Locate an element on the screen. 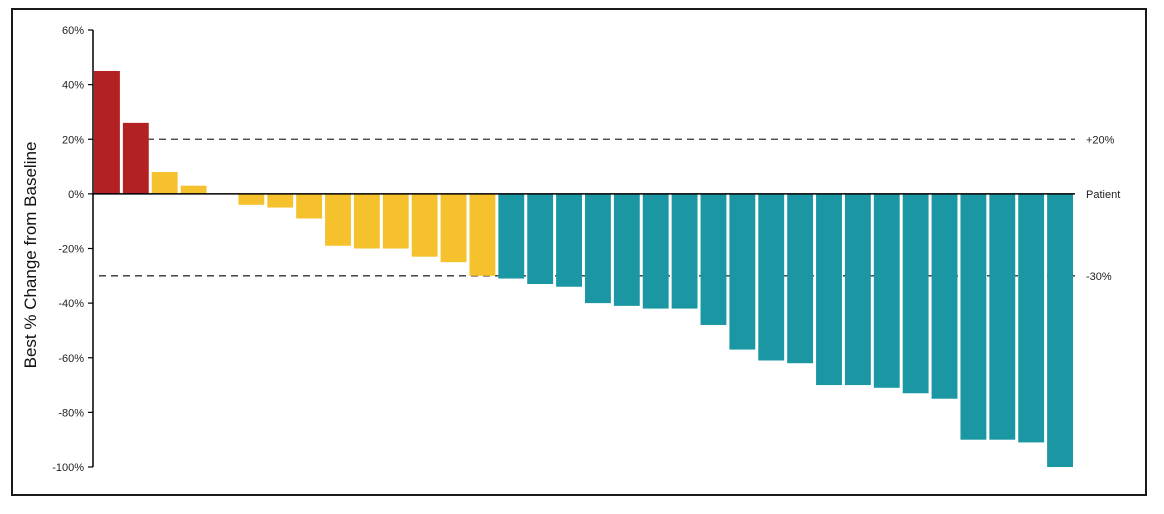  y-tick-label: -60% is located at coordinates (71, 359).